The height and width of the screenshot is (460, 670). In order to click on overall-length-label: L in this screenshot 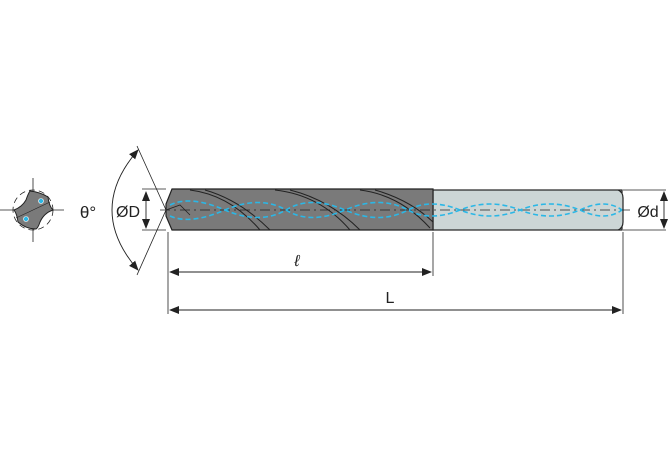, I will do `click(390, 298)`.